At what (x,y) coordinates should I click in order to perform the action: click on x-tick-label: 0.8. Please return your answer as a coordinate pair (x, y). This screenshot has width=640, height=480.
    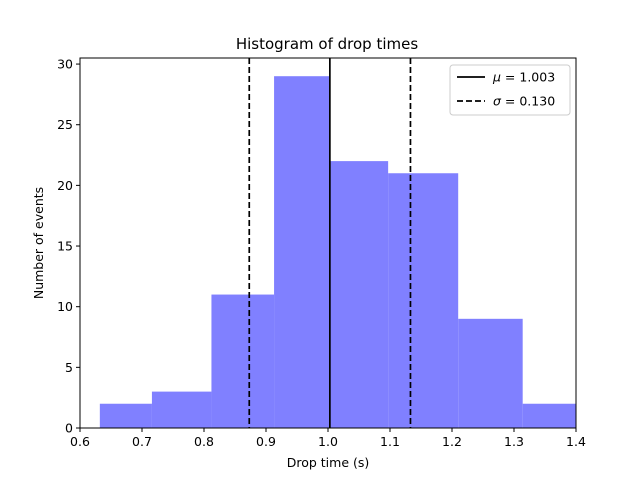
    Looking at the image, I should click on (204, 441).